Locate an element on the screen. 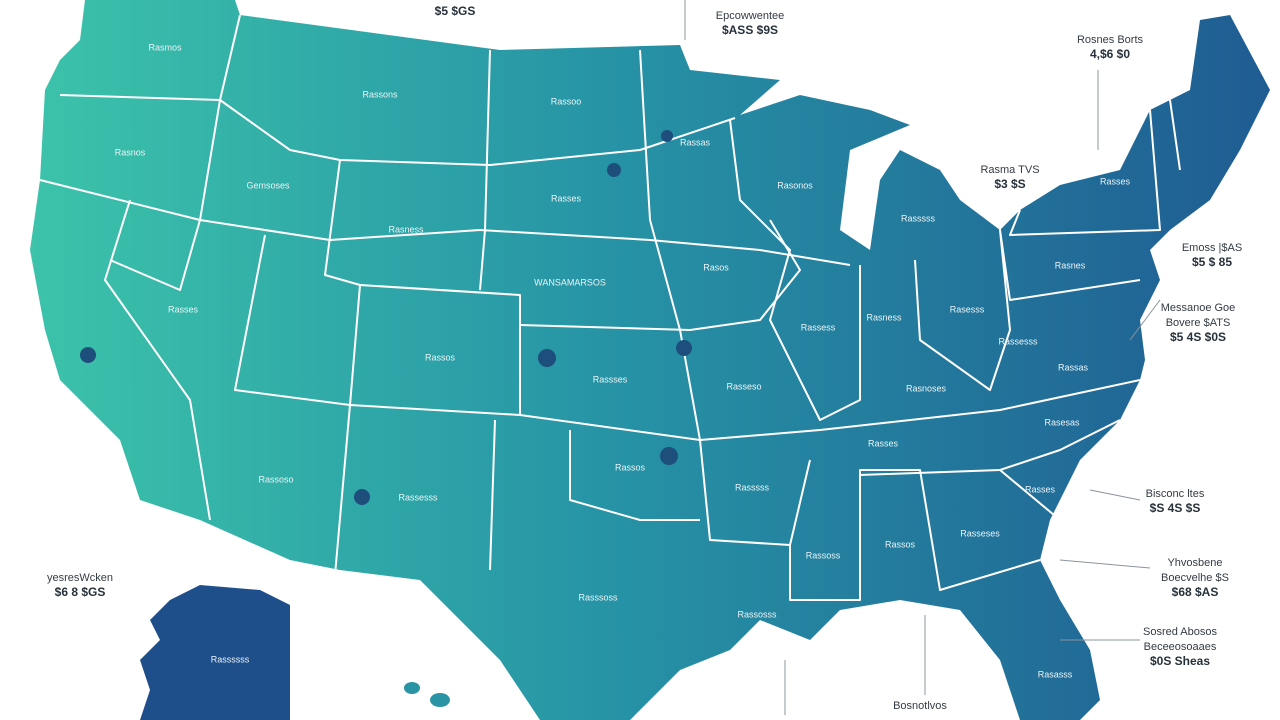 The image size is (1280, 720). annotation-text: Yhvosbene is located at coordinates (1194, 563).